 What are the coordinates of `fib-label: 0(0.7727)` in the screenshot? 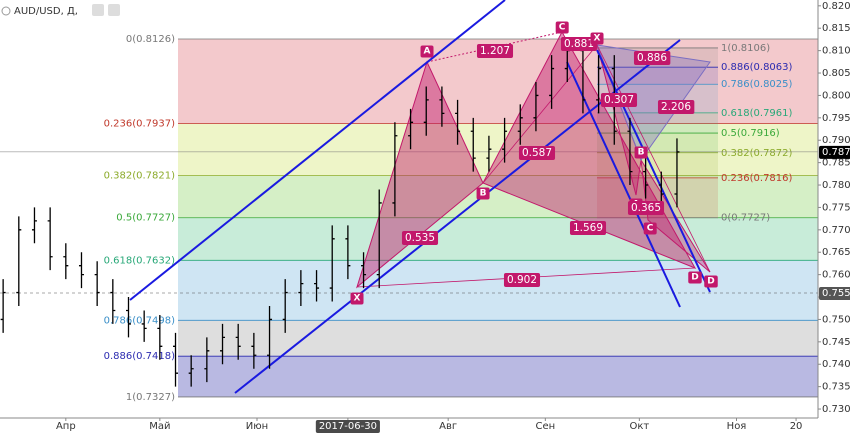 It's located at (745, 218).